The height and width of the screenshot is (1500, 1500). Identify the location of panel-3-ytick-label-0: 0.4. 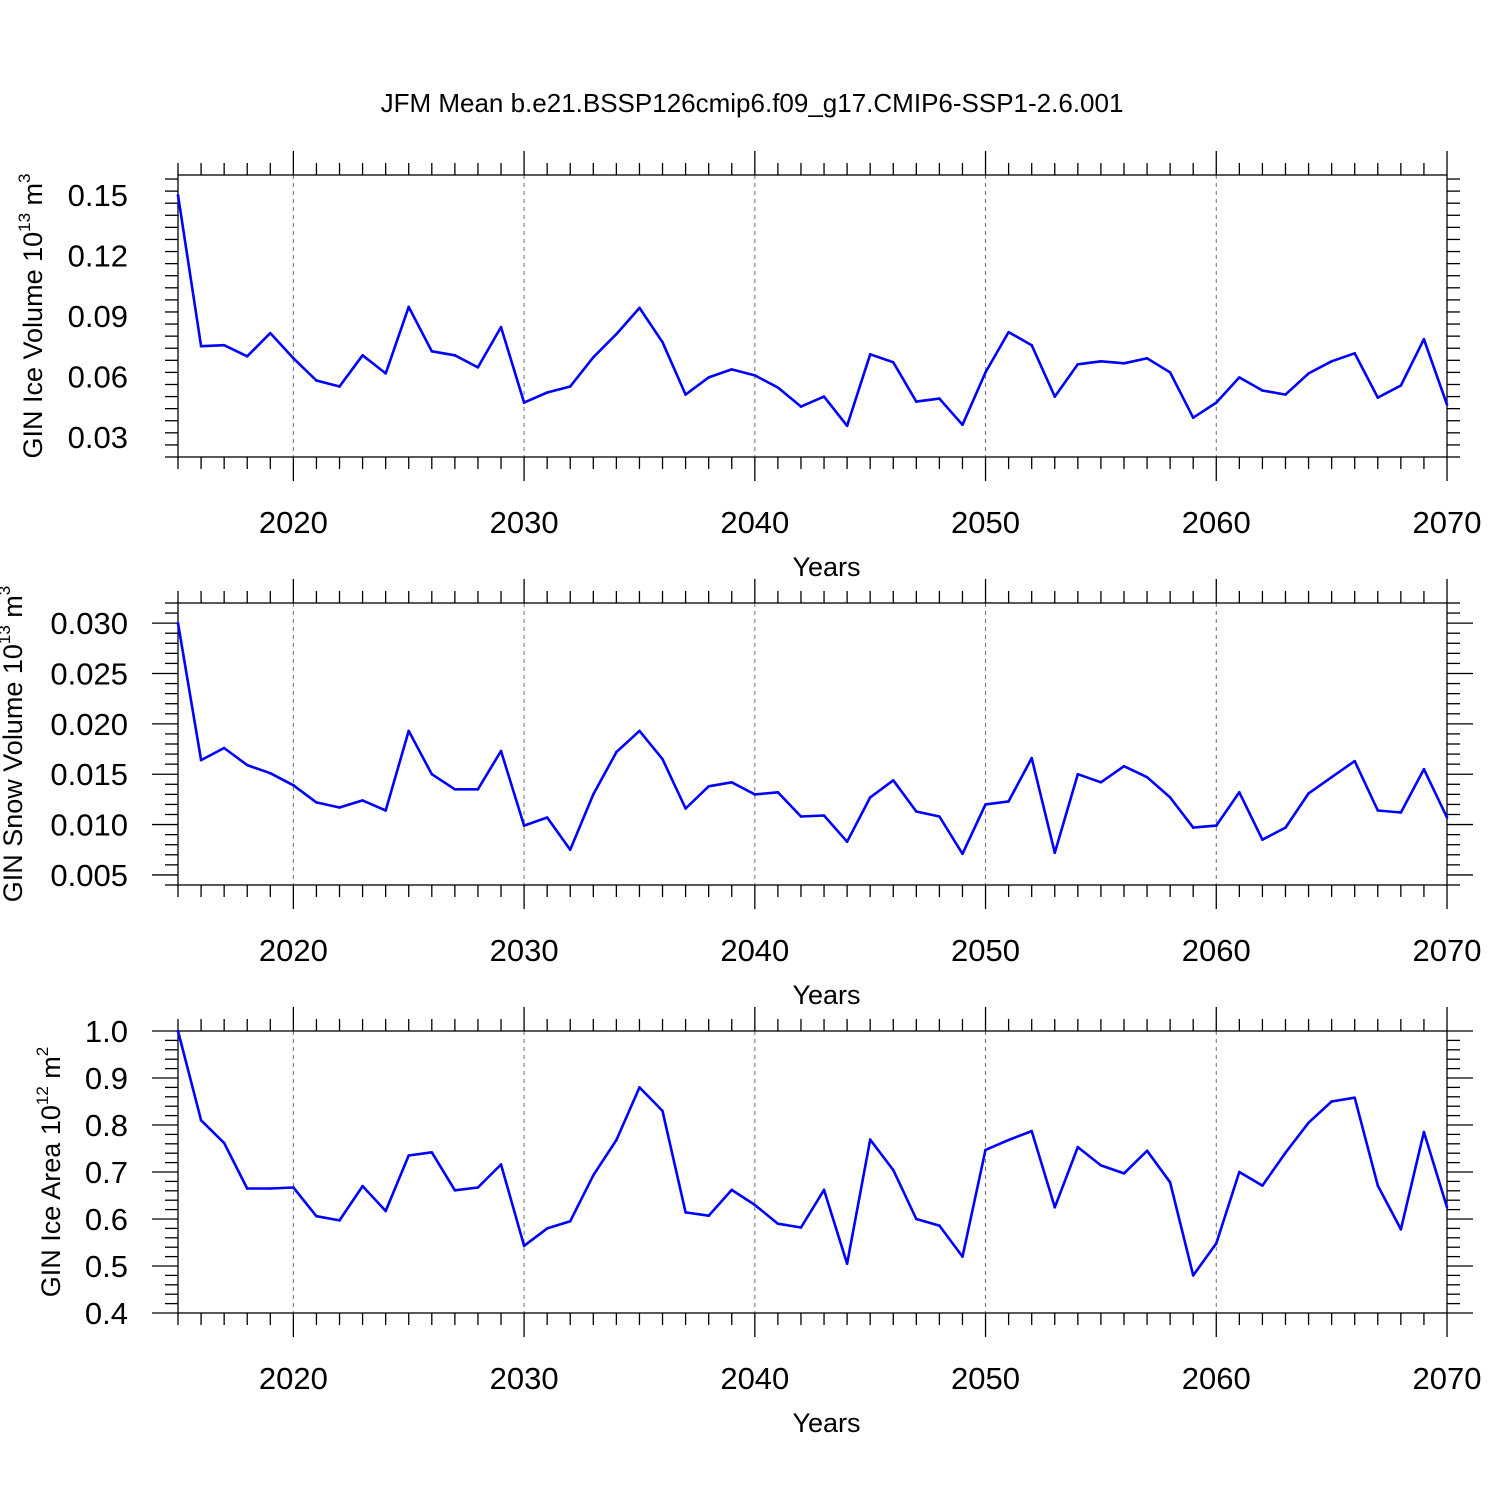
(106, 1313).